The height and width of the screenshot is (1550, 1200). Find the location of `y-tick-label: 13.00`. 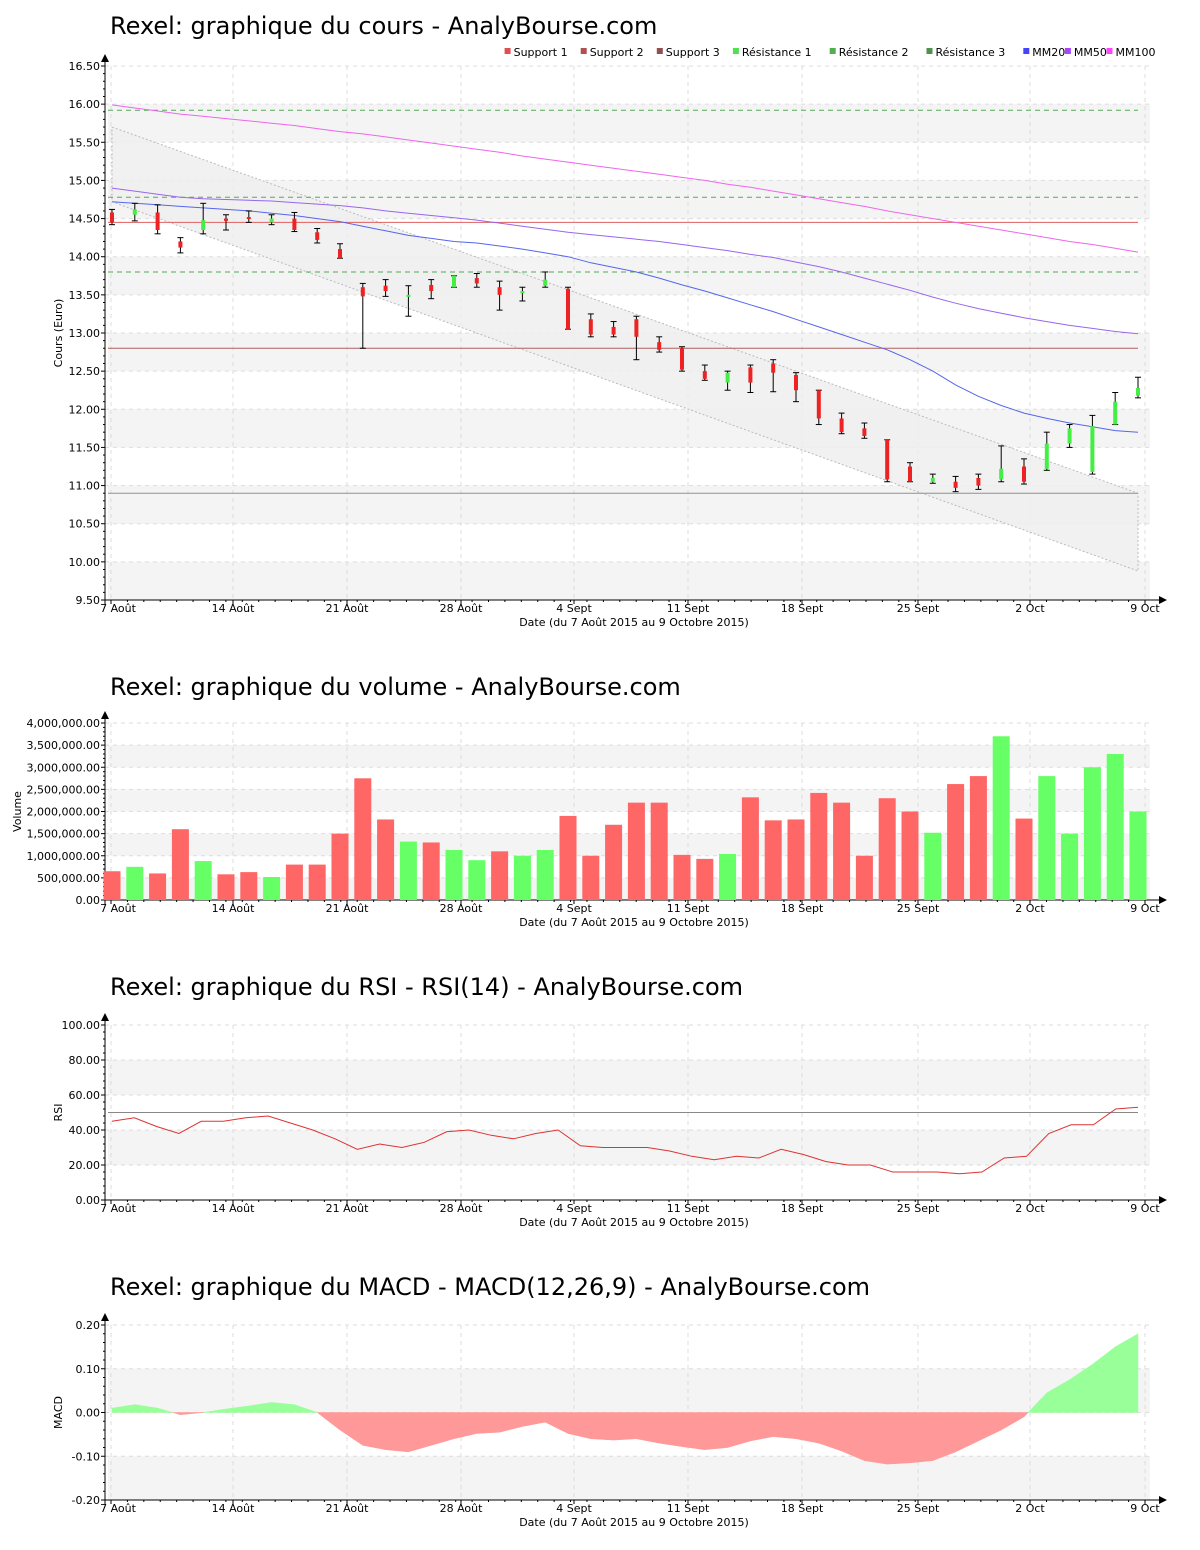

y-tick-label: 13.00 is located at coordinates (85, 333).